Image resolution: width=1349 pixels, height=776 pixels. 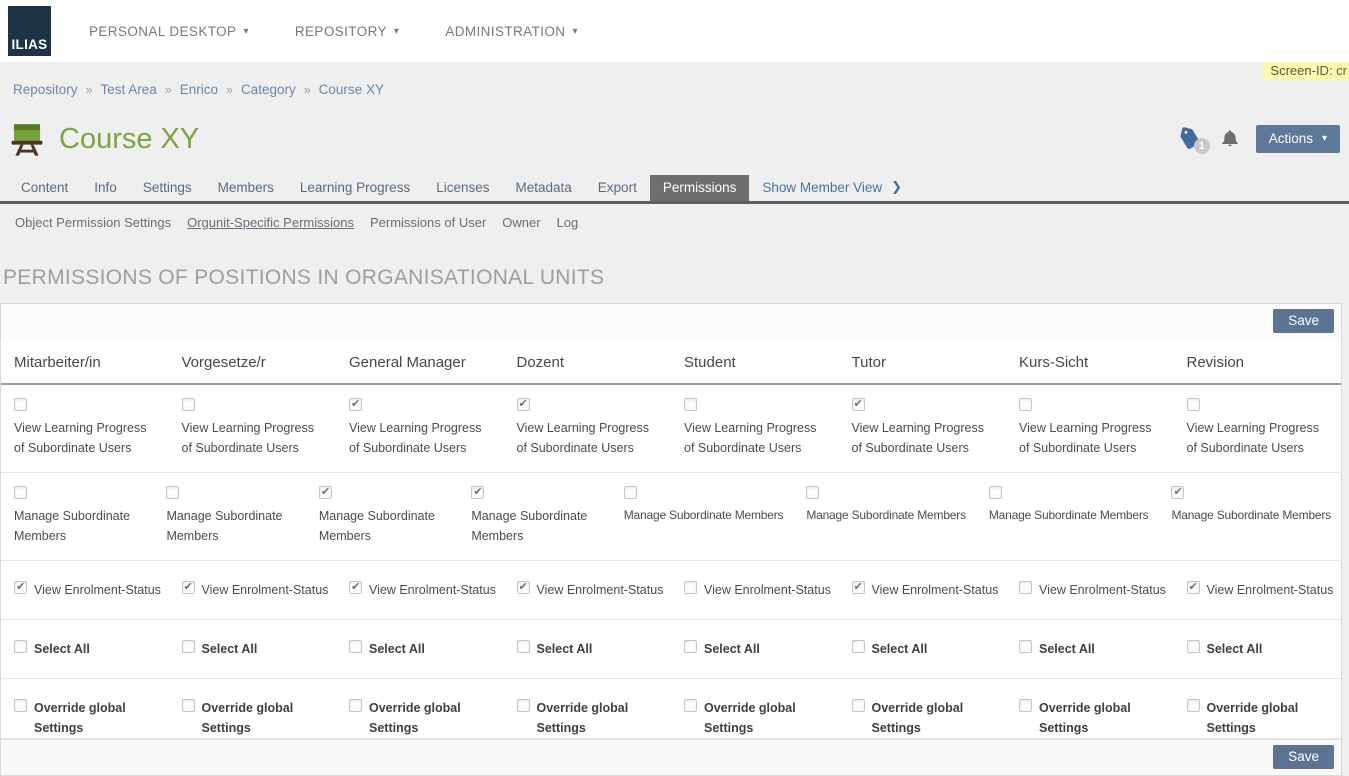 I want to click on checkbox-override-global-settings-vorgesetze-r, so click(x=188, y=705).